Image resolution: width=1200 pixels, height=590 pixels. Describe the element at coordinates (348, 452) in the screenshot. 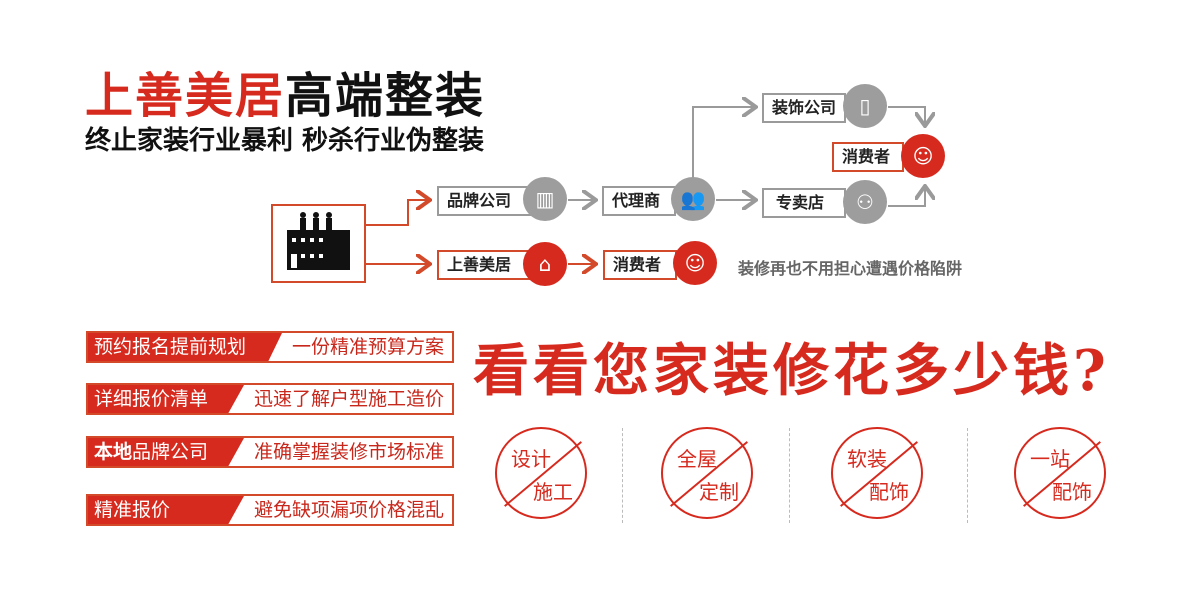

I see `feature-desc: 准确掌握装修市场标准` at that location.